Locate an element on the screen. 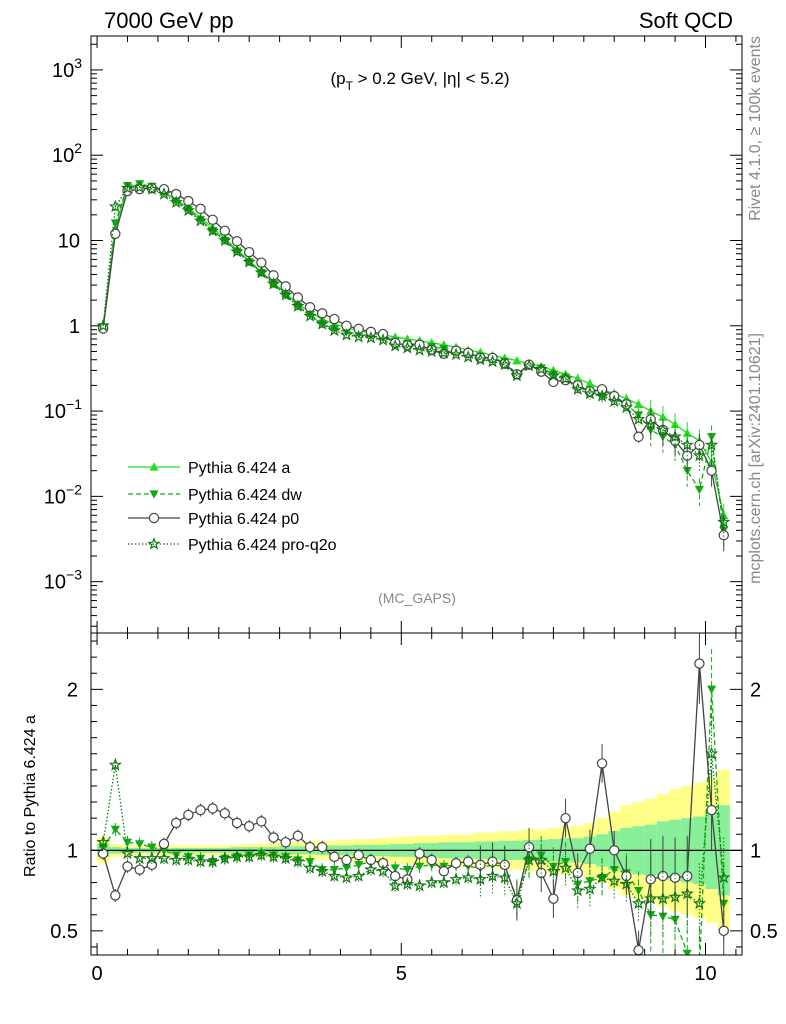 The height and width of the screenshot is (1024, 786). main-y-tick-label-exp: −3 is located at coordinates (74, 575).